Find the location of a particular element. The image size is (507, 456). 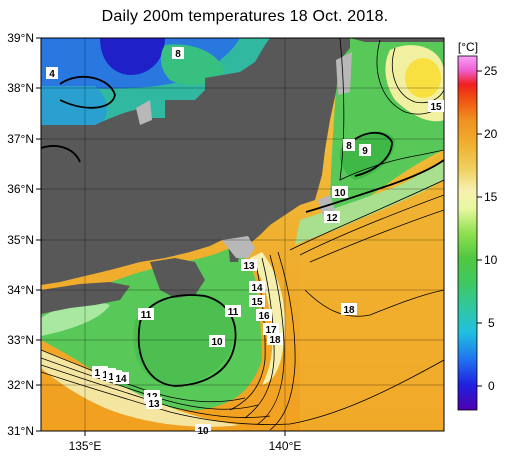

contour-label: 12 is located at coordinates (332, 218).